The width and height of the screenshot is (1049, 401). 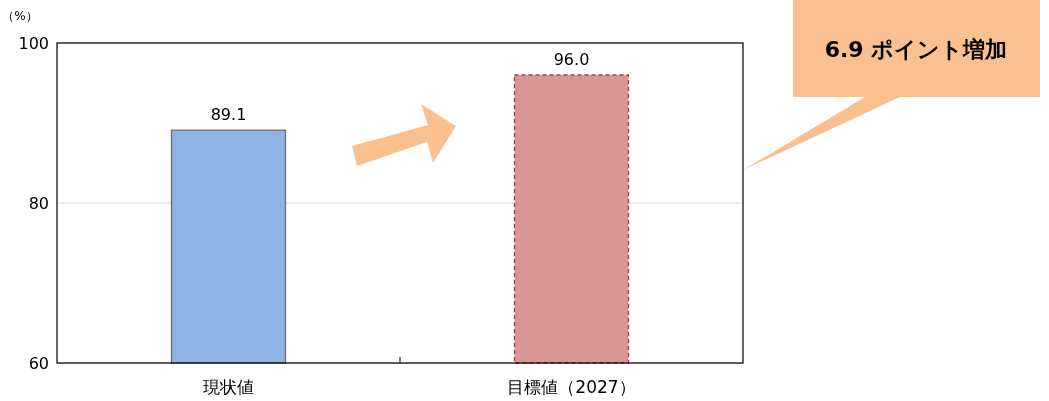 What do you see at coordinates (228, 387) in the screenshot?
I see `x-tick-label: 現状値` at bounding box center [228, 387].